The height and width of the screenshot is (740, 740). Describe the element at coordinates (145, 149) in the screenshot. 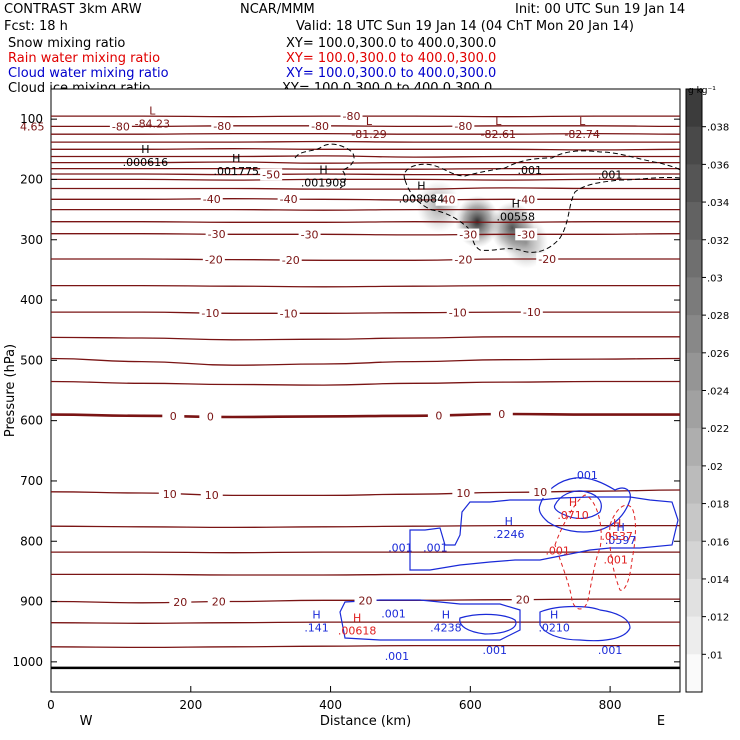

I see `ice-extremum-0-symbol: H` at that location.